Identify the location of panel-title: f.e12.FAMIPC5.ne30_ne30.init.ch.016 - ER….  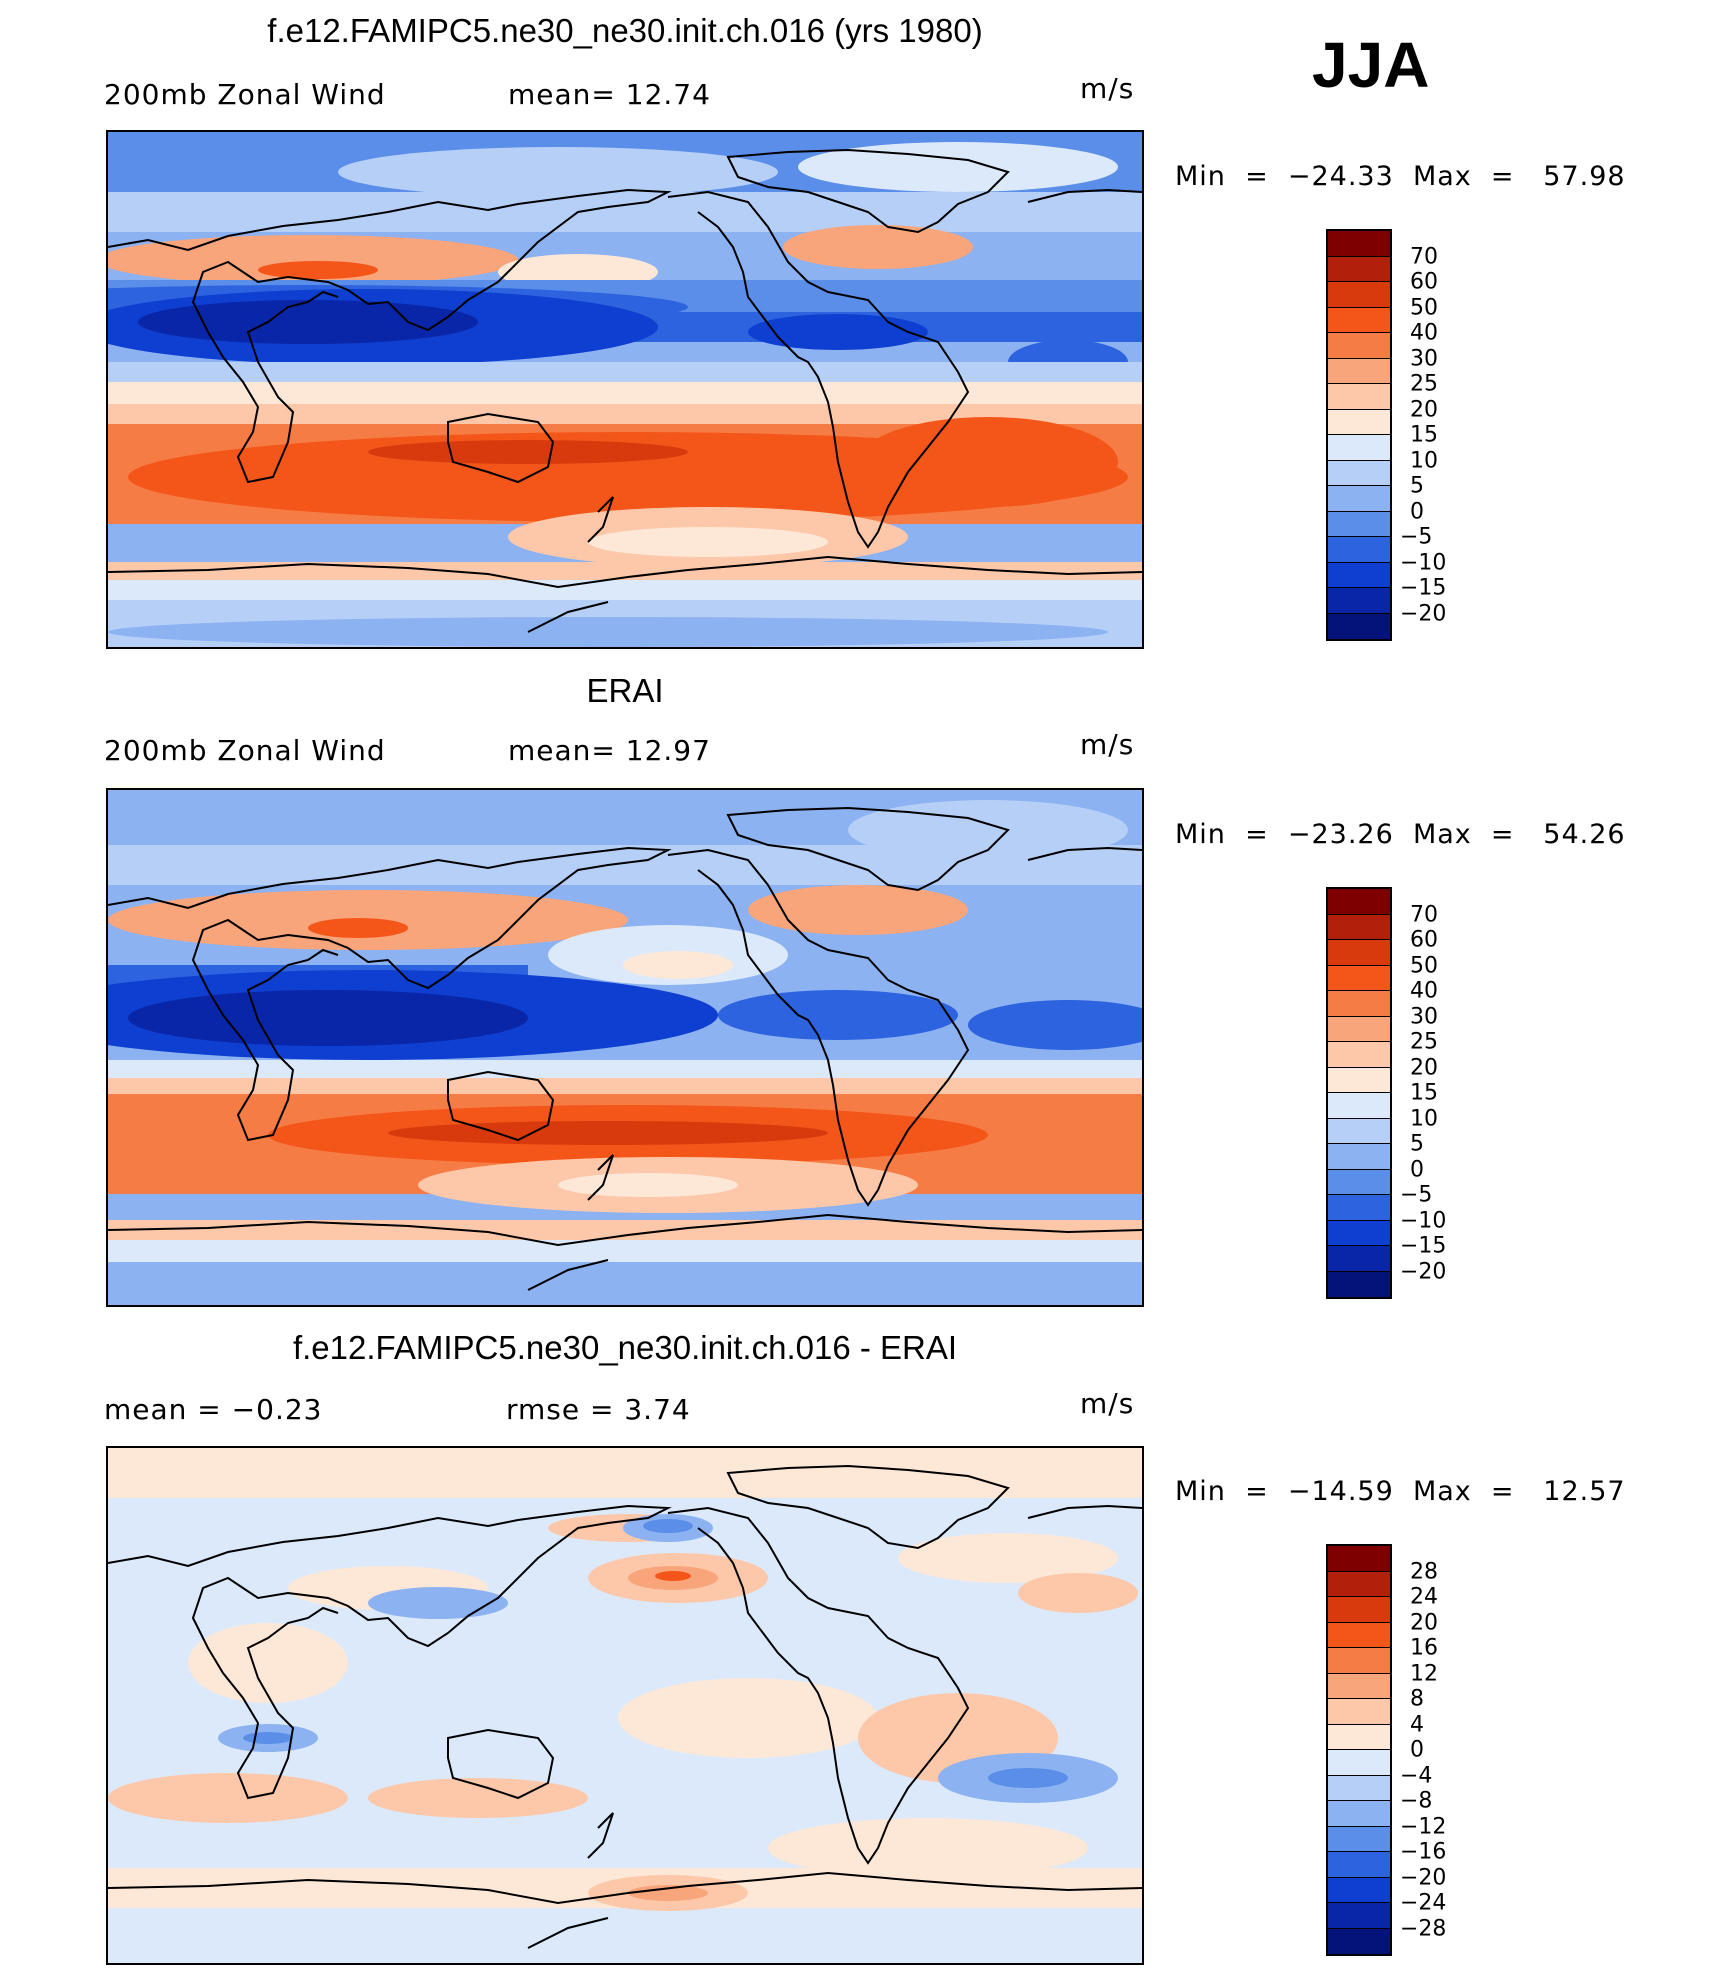
(625, 1347).